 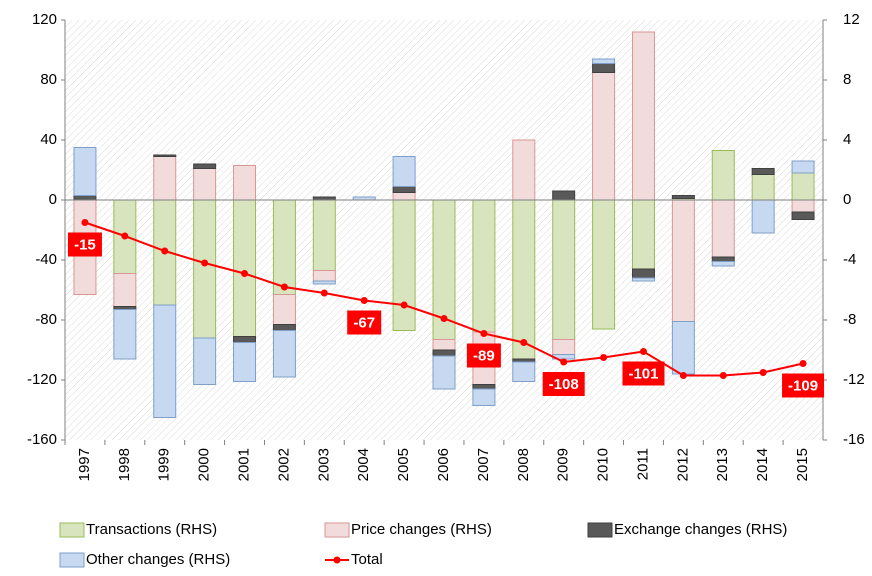 I want to click on x-tick-label: 2006, so click(x=443, y=464).